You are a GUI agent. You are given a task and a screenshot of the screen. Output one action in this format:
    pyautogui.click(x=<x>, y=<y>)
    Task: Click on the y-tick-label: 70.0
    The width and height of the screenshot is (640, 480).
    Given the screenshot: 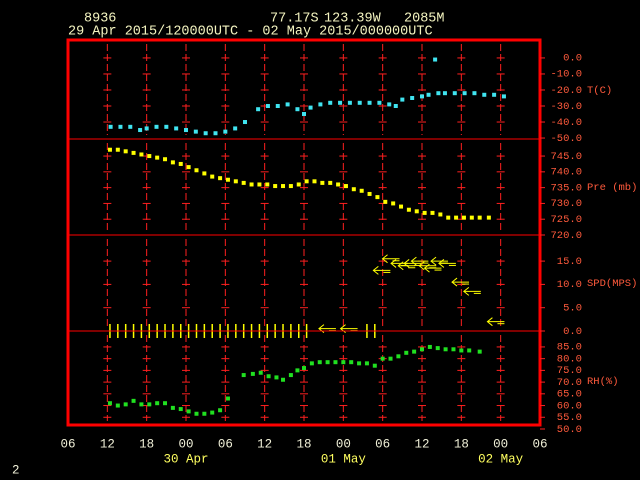 What is the action you would take?
    pyautogui.click(x=569, y=383)
    